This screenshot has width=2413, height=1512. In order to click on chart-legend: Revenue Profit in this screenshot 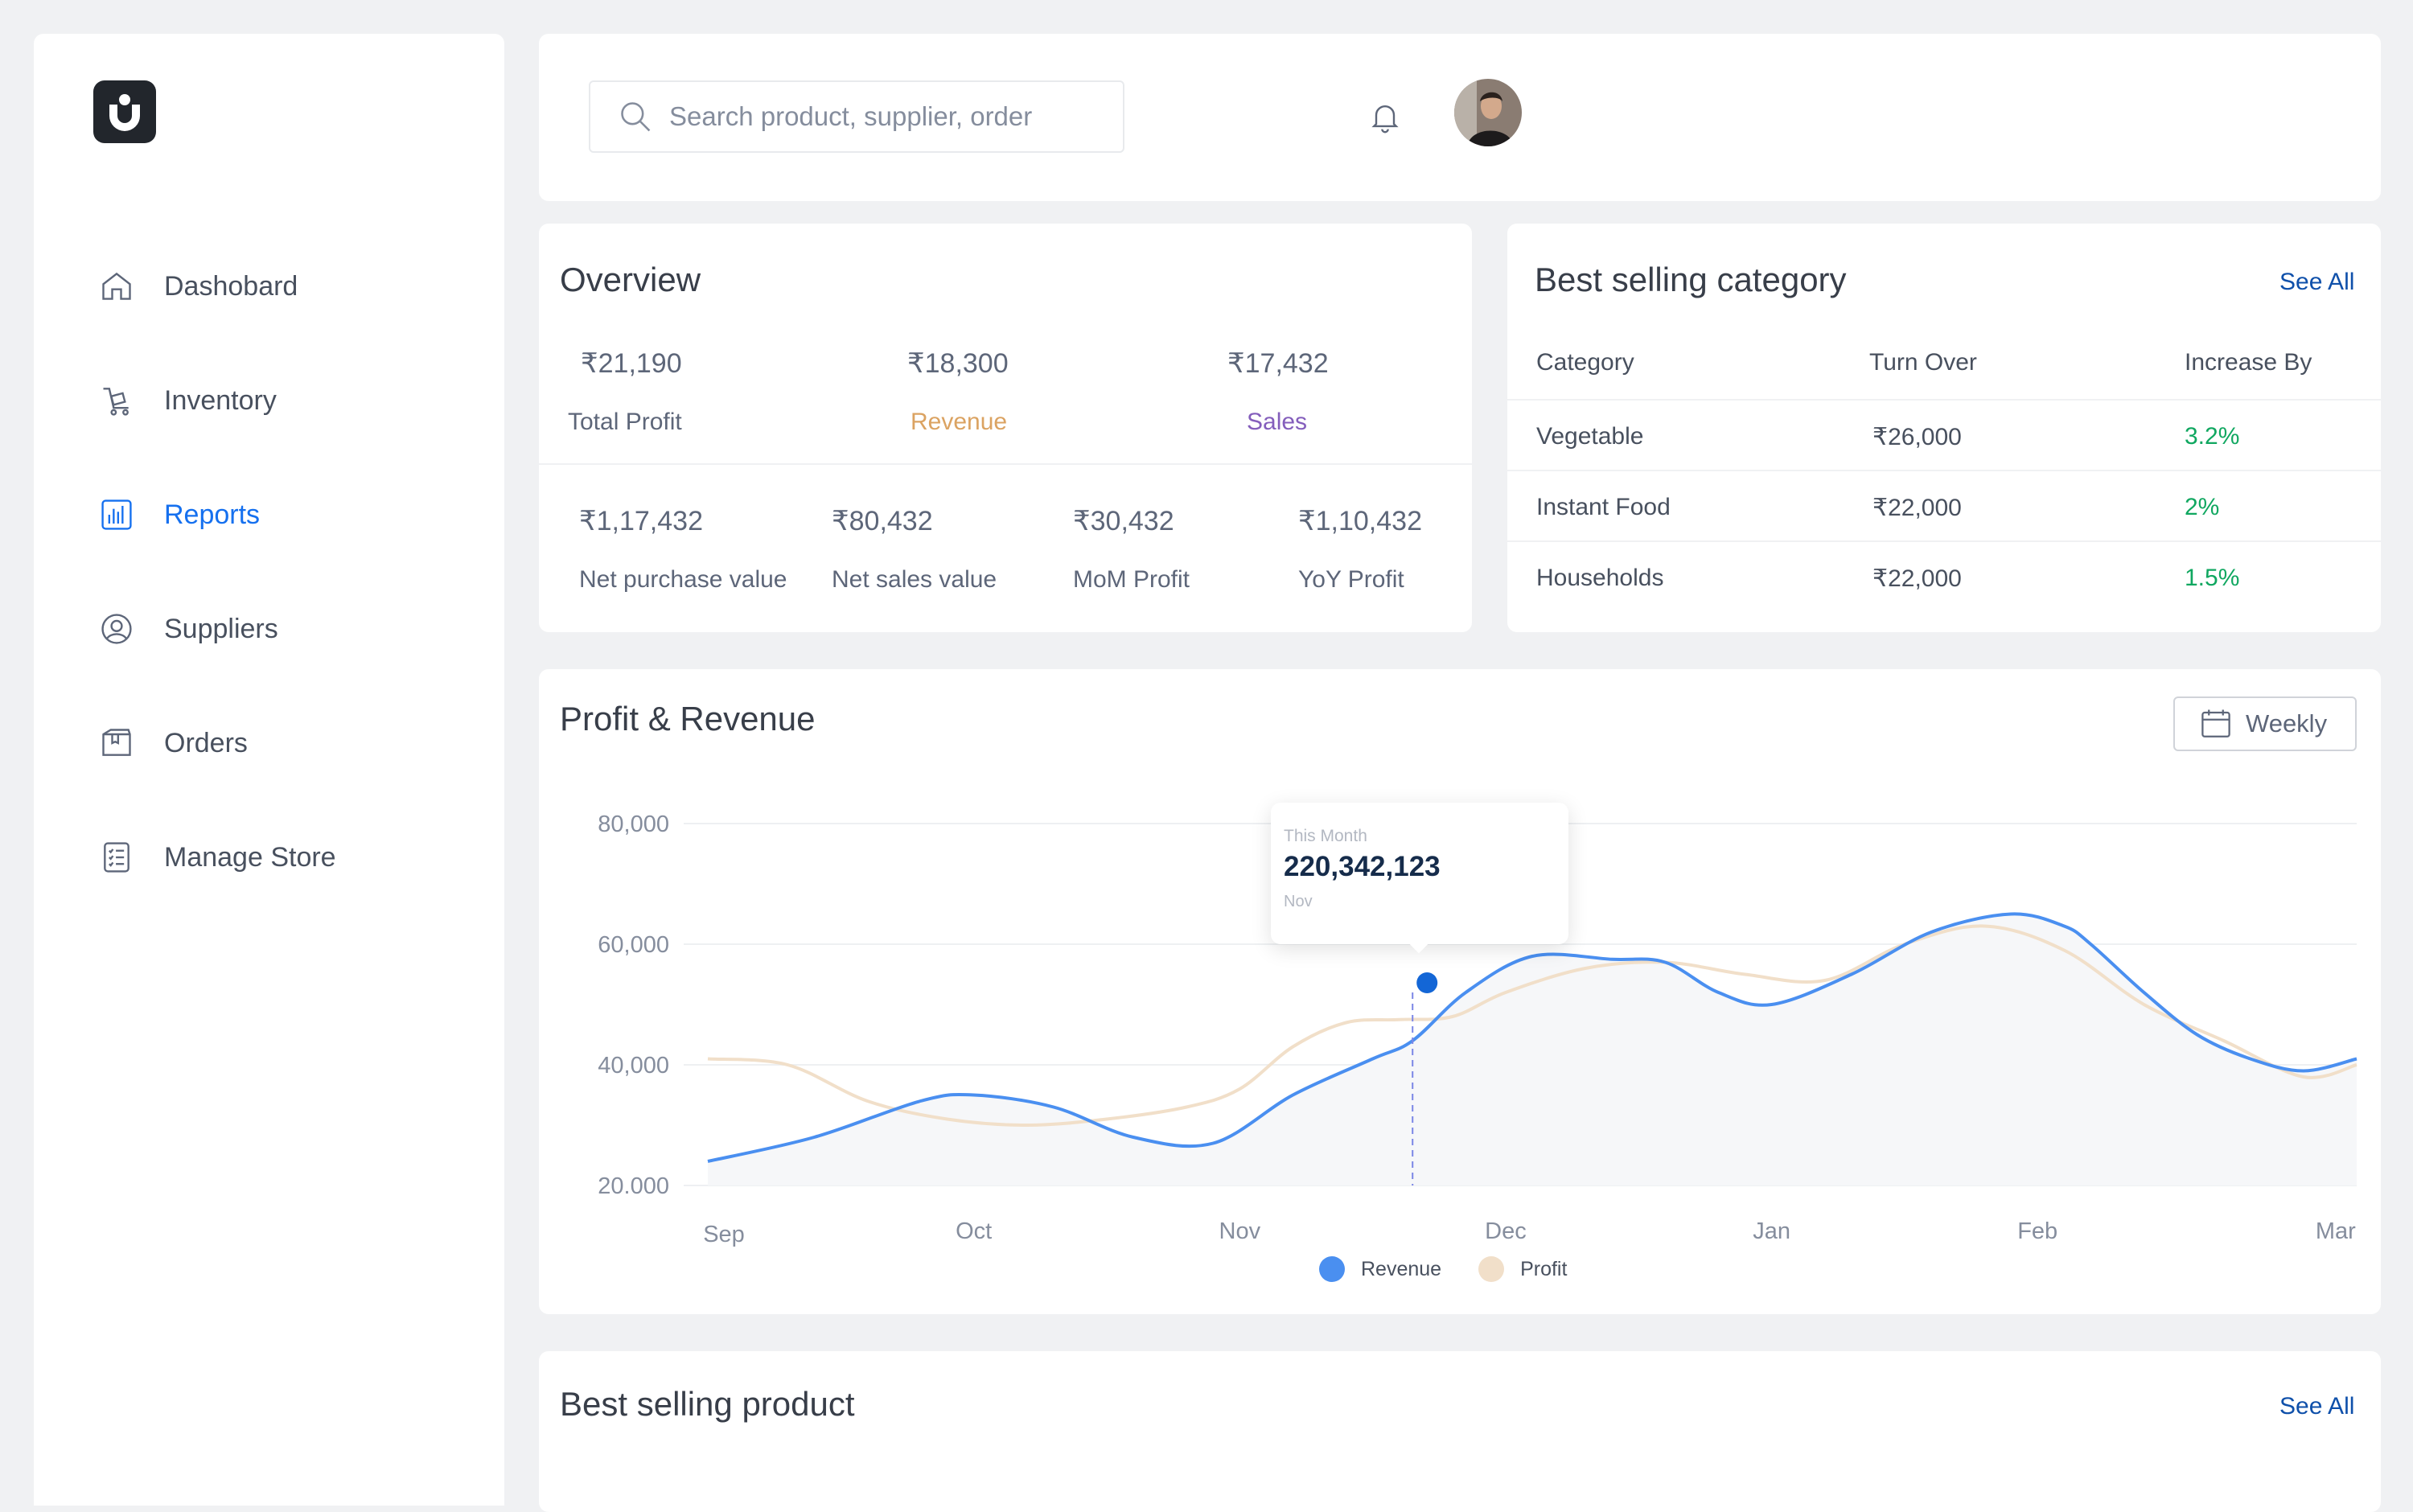, I will do `click(1443, 1269)`.